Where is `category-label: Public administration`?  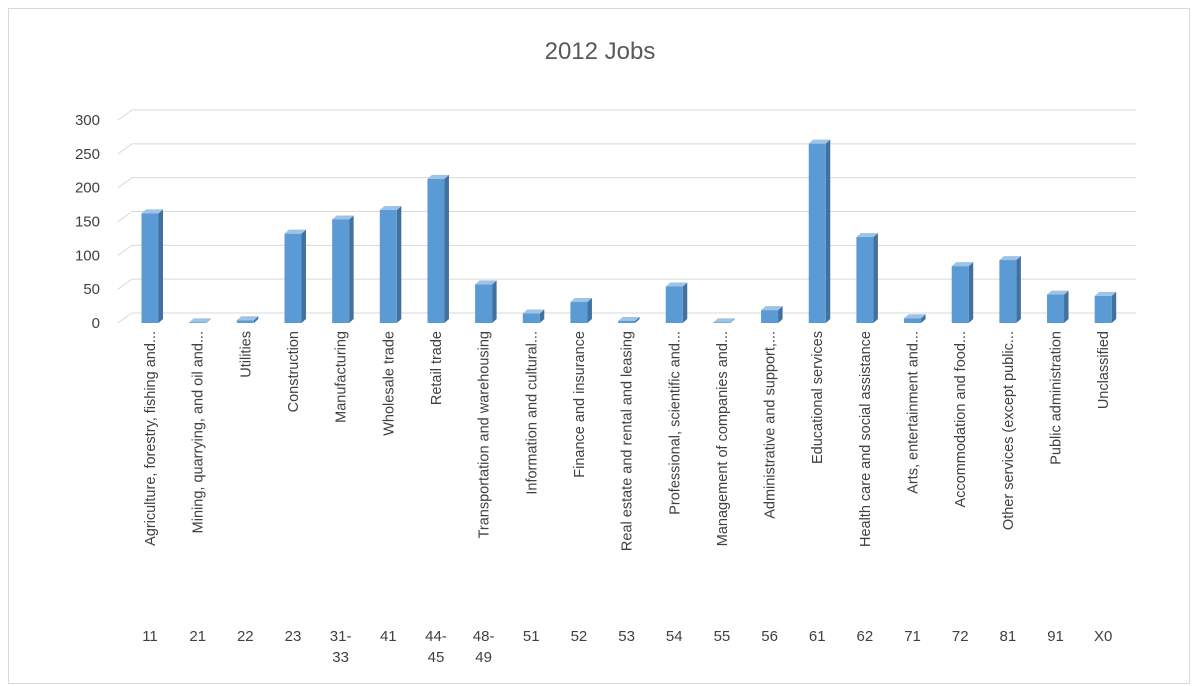
category-label: Public administration is located at coordinates (1057, 398).